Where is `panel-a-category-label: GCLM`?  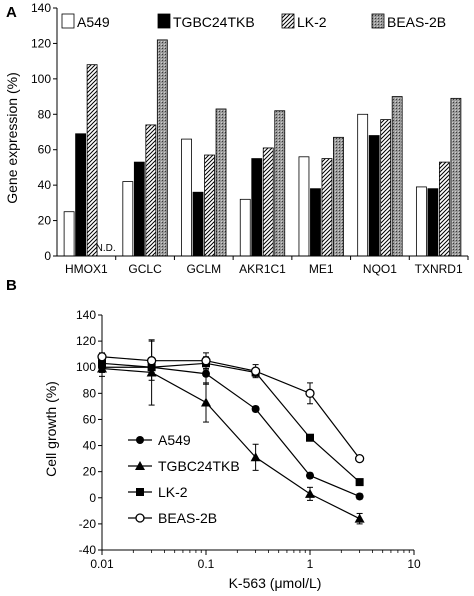
panel-a-category-label: GCLM is located at coordinates (203, 269).